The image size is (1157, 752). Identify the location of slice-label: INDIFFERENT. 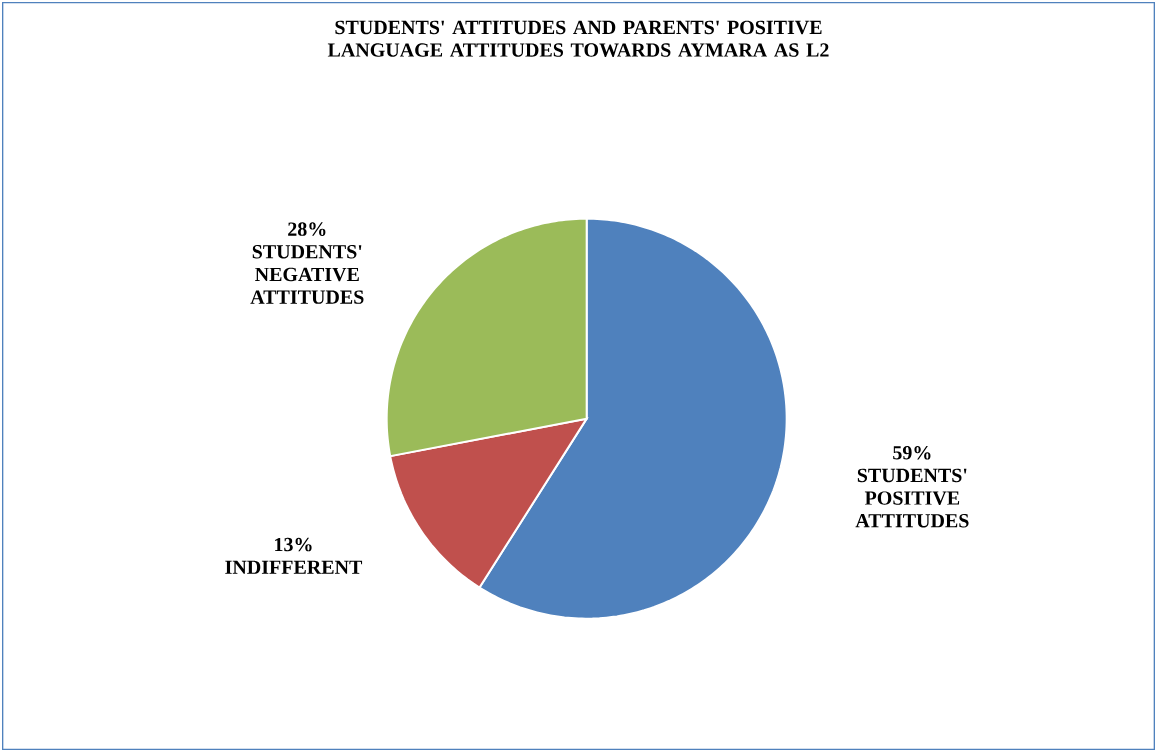
(294, 567).